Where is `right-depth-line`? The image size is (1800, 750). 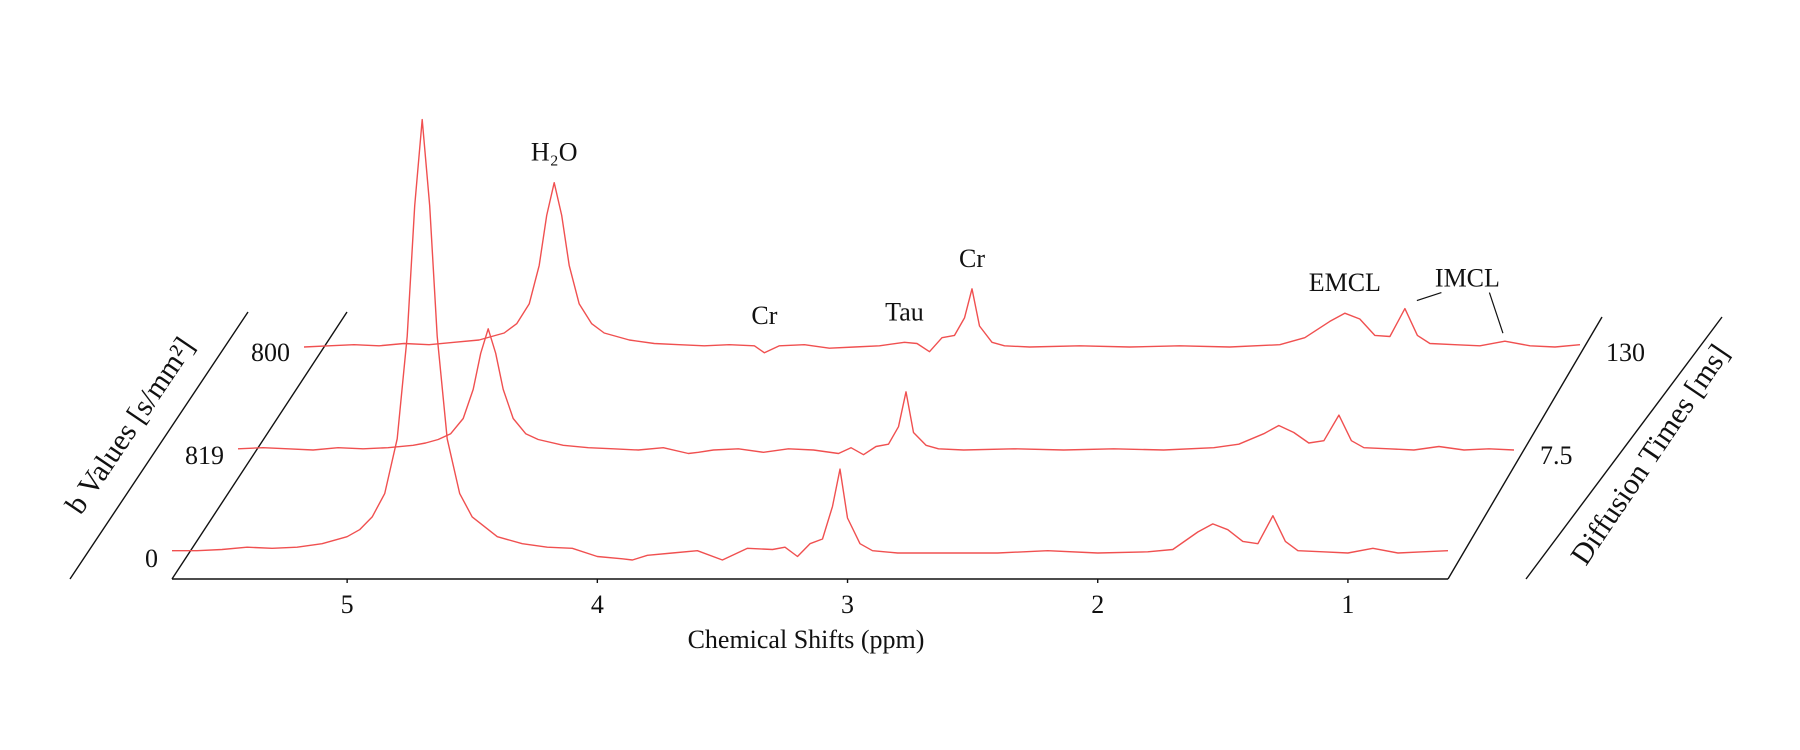
right-depth-line is located at coordinates (1525, 448).